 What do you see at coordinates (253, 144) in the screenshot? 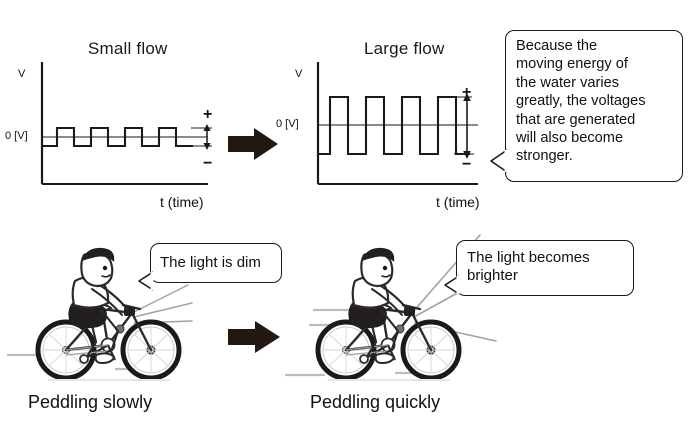
I see `right-arrow-icon-flow` at bounding box center [253, 144].